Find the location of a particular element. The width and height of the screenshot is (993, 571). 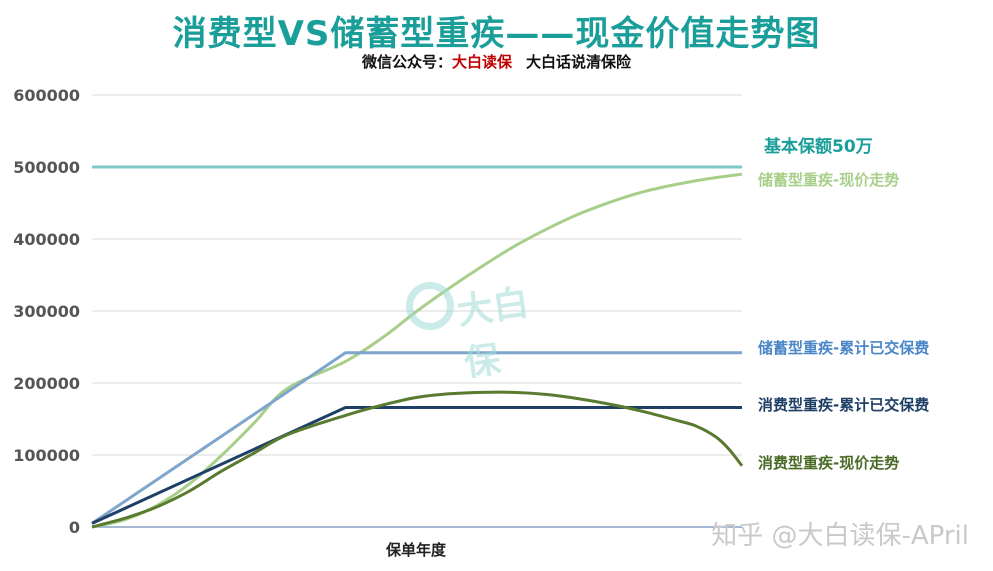

subtitle-suffix: 大白话说清保险 is located at coordinates (579, 62).